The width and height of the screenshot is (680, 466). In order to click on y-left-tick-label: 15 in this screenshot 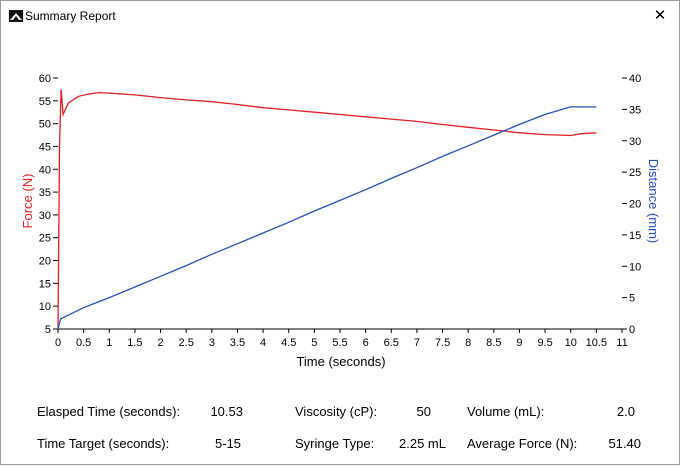, I will do `click(45, 284)`.